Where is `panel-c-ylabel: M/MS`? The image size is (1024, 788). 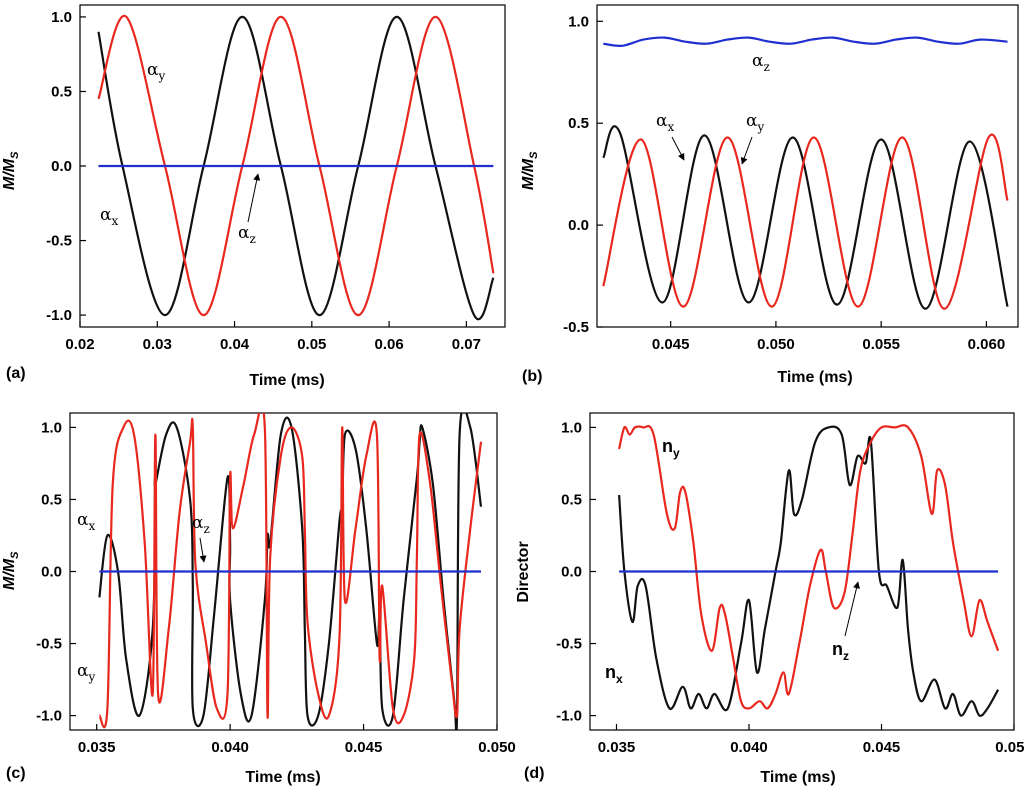 panel-c-ylabel: M/MS is located at coordinates (11, 570).